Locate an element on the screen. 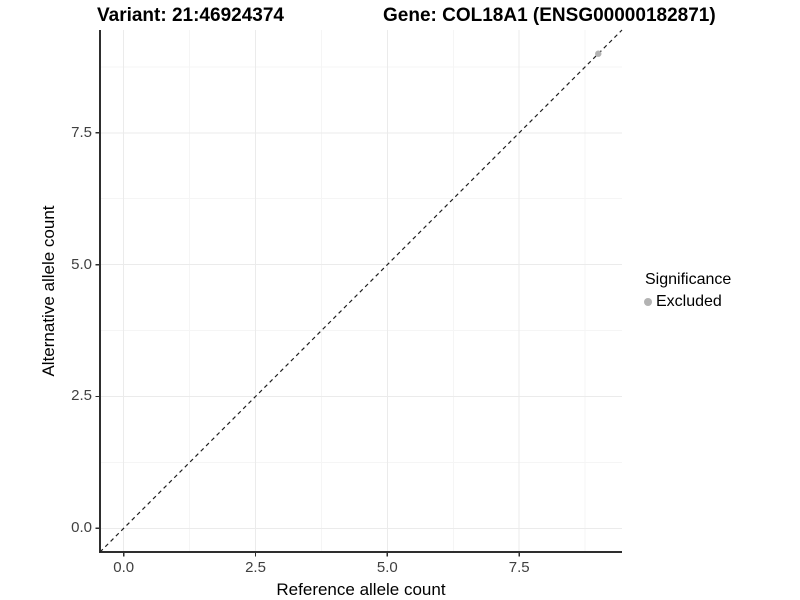 This screenshot has width=800, height=600. plot-title-gene: Gene: COL18A1 (ENSG00000182871) is located at coordinates (549, 15).